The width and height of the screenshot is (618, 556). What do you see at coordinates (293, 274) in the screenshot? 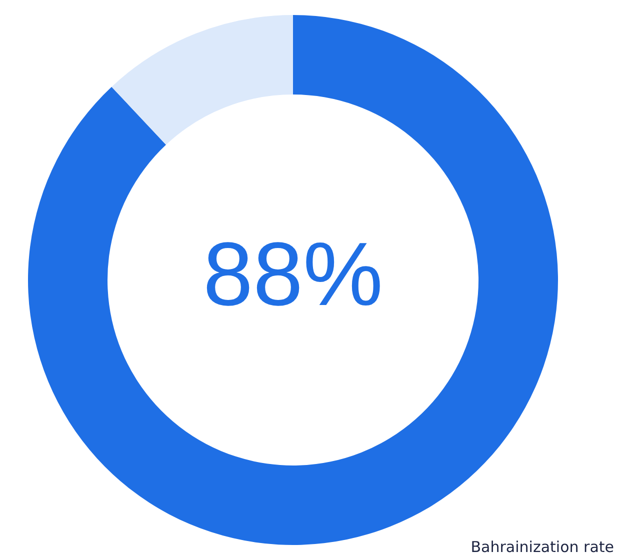
I see `data-label: 88%` at bounding box center [293, 274].